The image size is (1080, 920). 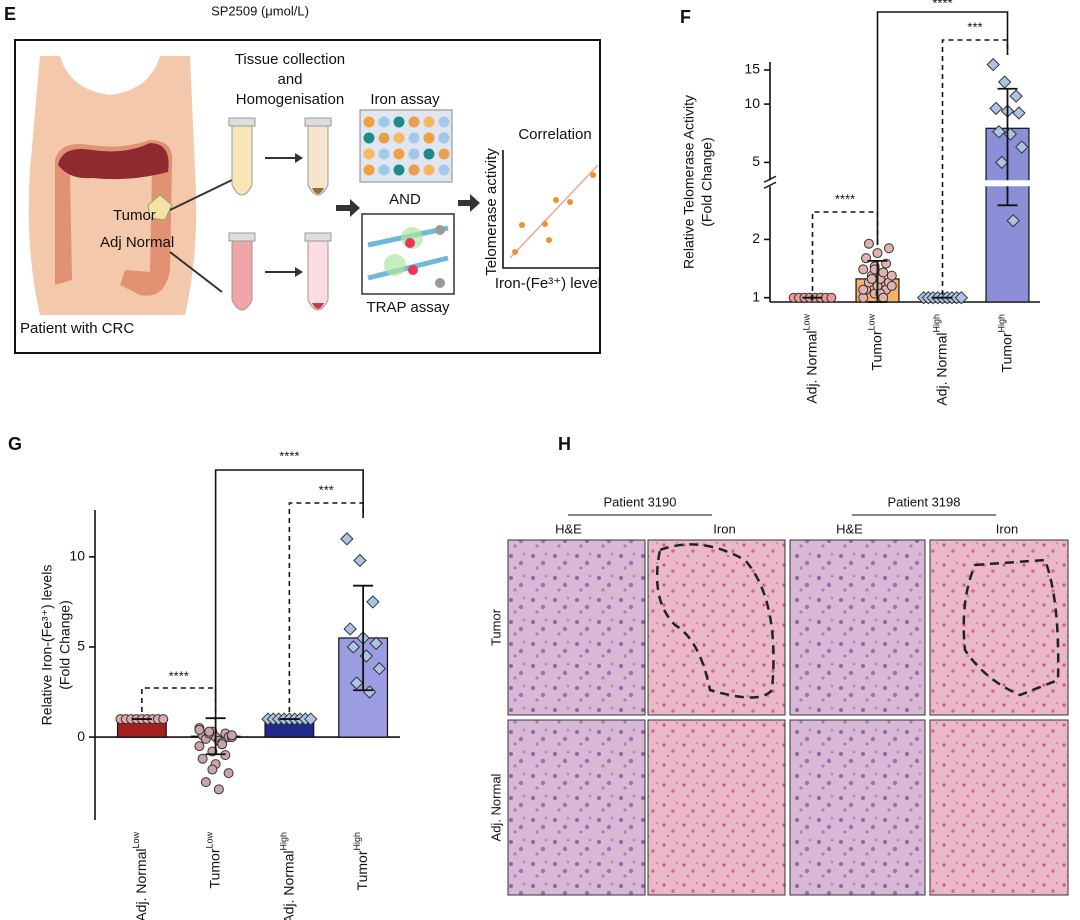 I want to click on panel-letter: G, so click(x=15, y=444).